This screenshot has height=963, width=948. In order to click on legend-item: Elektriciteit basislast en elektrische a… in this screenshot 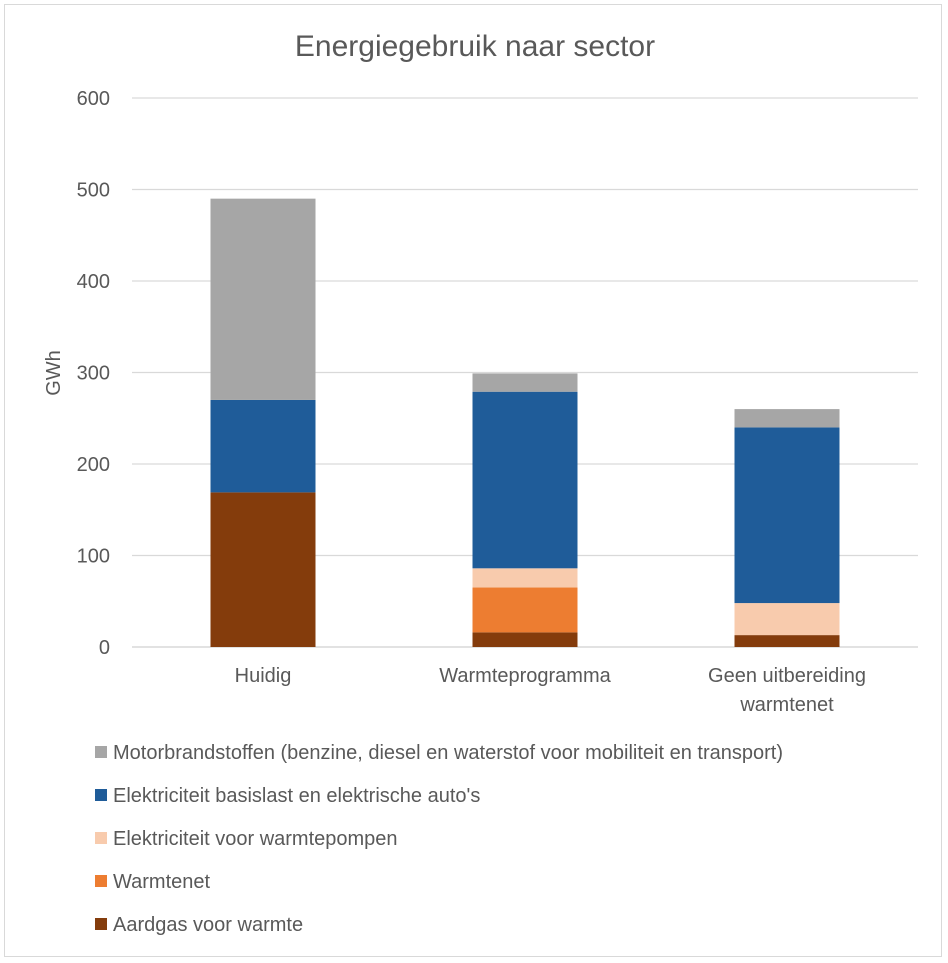, I will do `click(287, 796)`.